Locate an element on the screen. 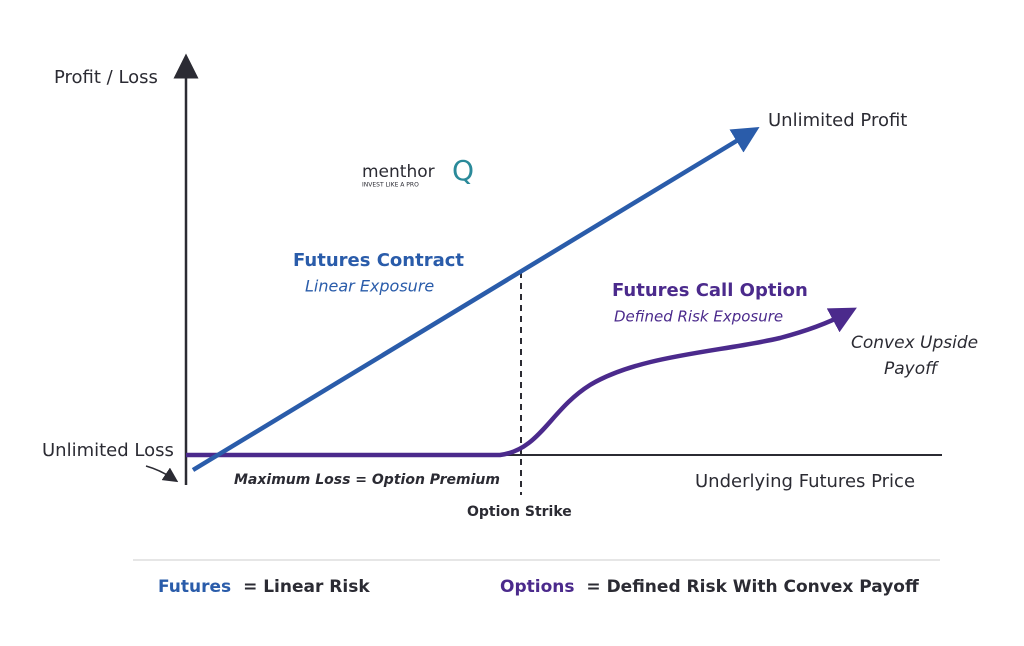  footer-term: Options is located at coordinates (537, 587).